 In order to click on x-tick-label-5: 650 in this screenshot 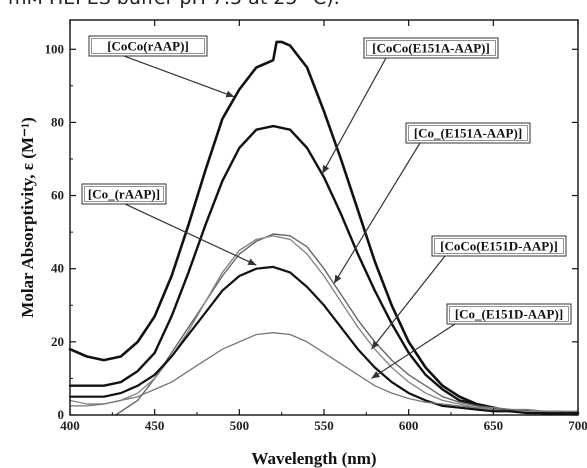, I will do `click(494, 425)`.